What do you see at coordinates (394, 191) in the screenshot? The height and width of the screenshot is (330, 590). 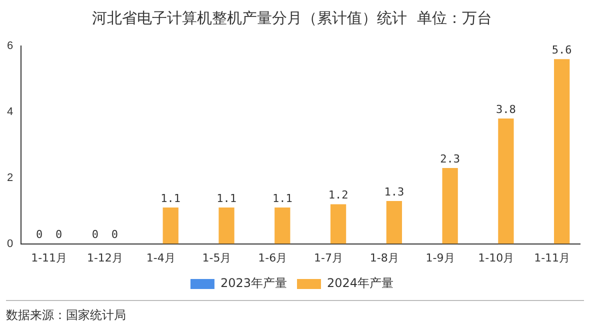 I see `data-label: 1.3` at bounding box center [394, 191].